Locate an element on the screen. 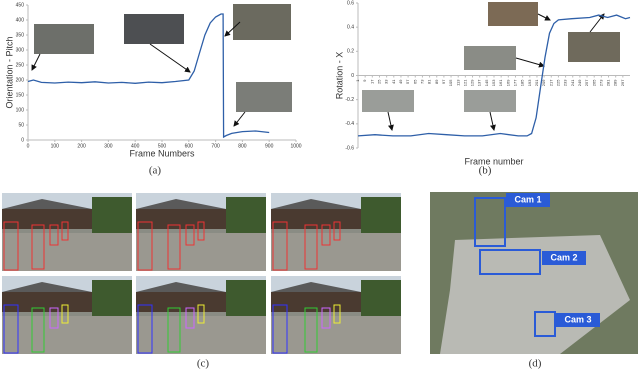 This screenshot has height=371, width=640. x-tick-label: 500 is located at coordinates (162, 146).